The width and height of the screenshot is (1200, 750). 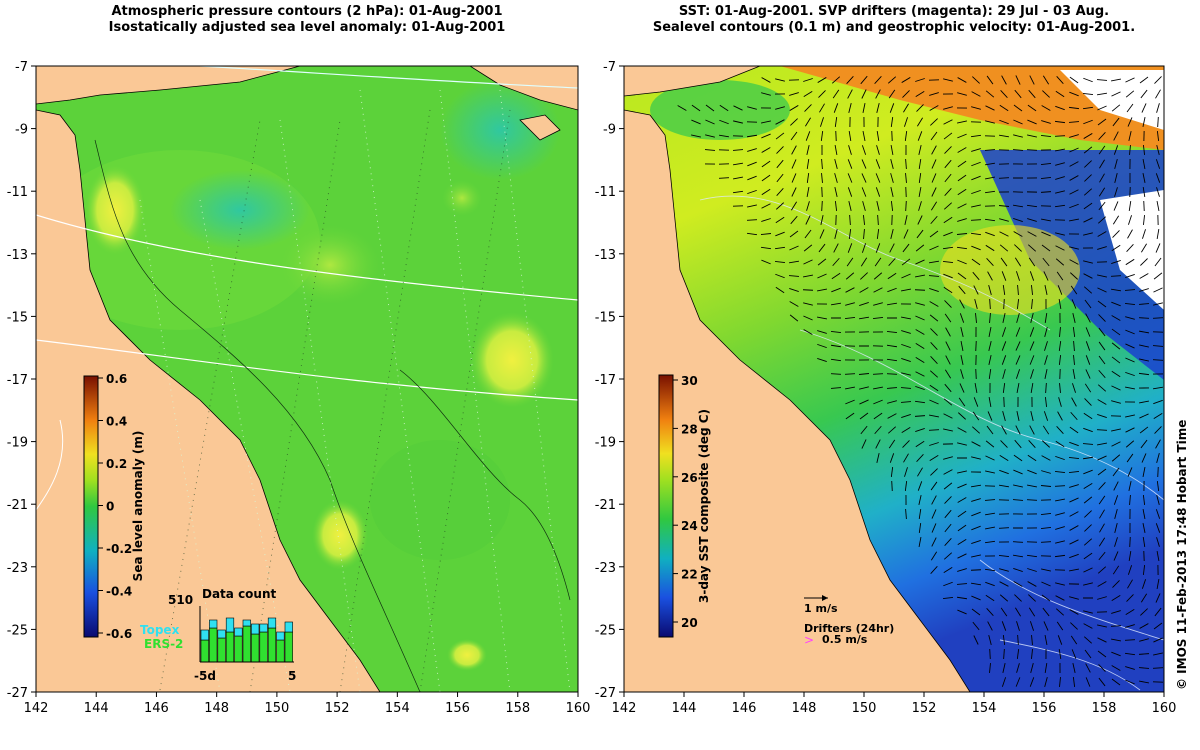 What do you see at coordinates (689, 381) in the screenshot?
I see `colorbar-tick-label: 30` at bounding box center [689, 381].